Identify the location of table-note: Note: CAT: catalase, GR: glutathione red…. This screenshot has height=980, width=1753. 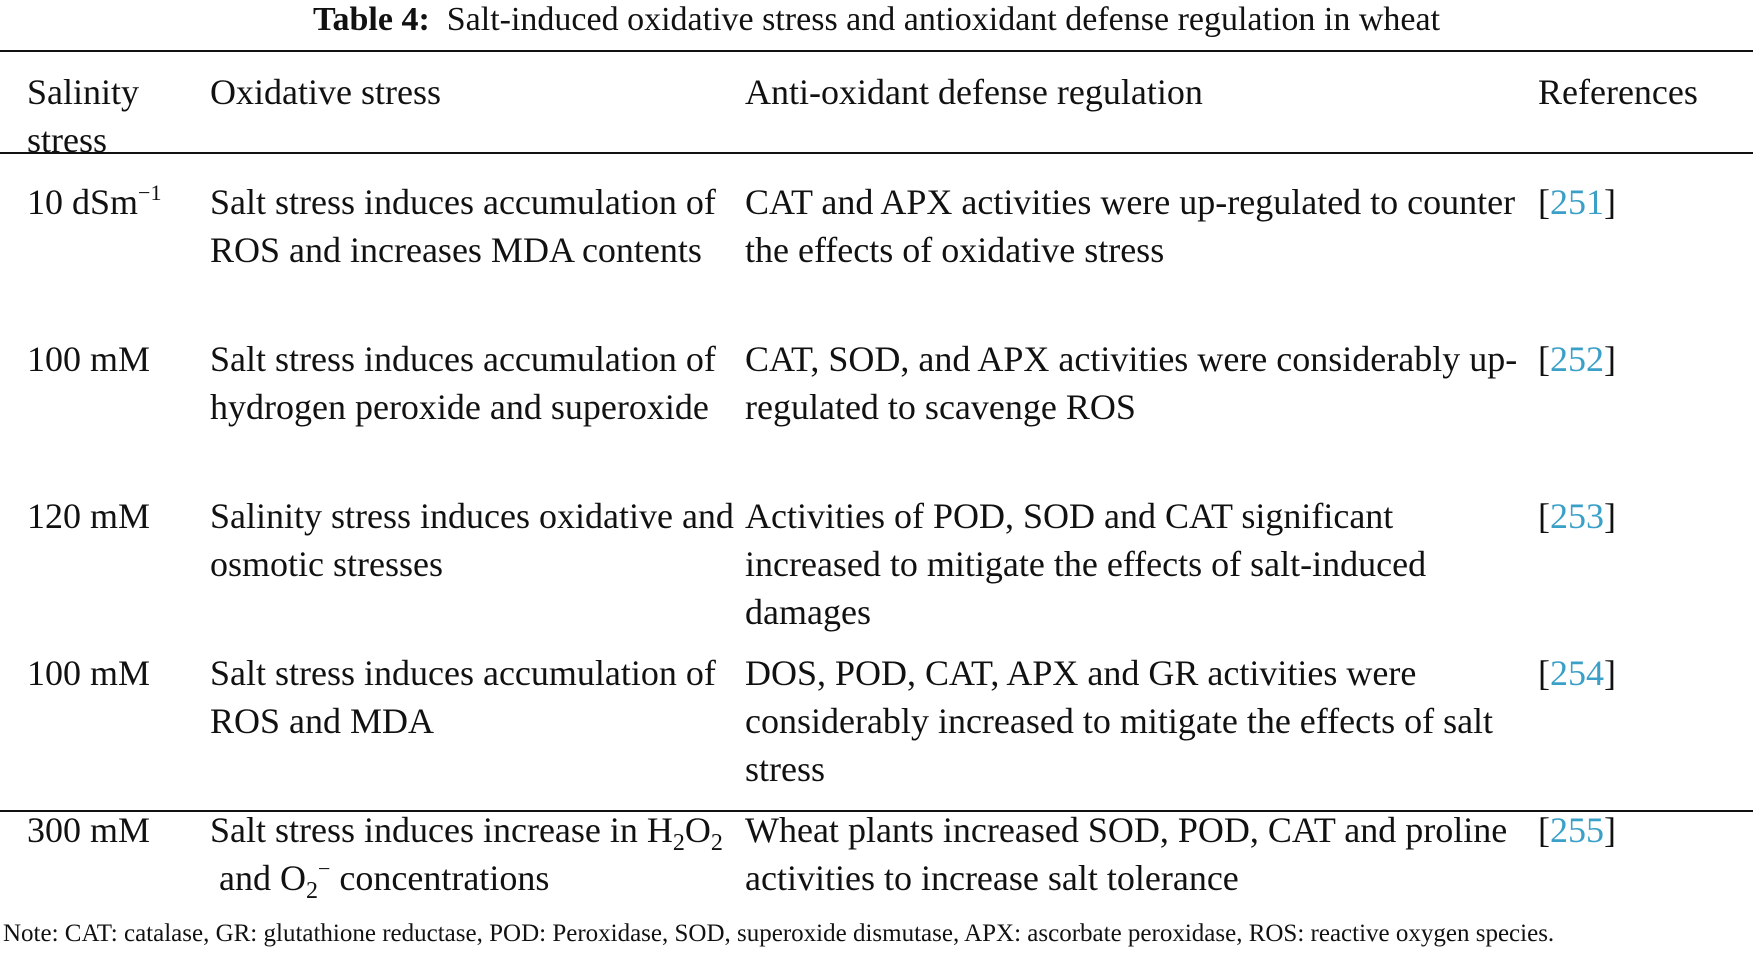
(779, 933).